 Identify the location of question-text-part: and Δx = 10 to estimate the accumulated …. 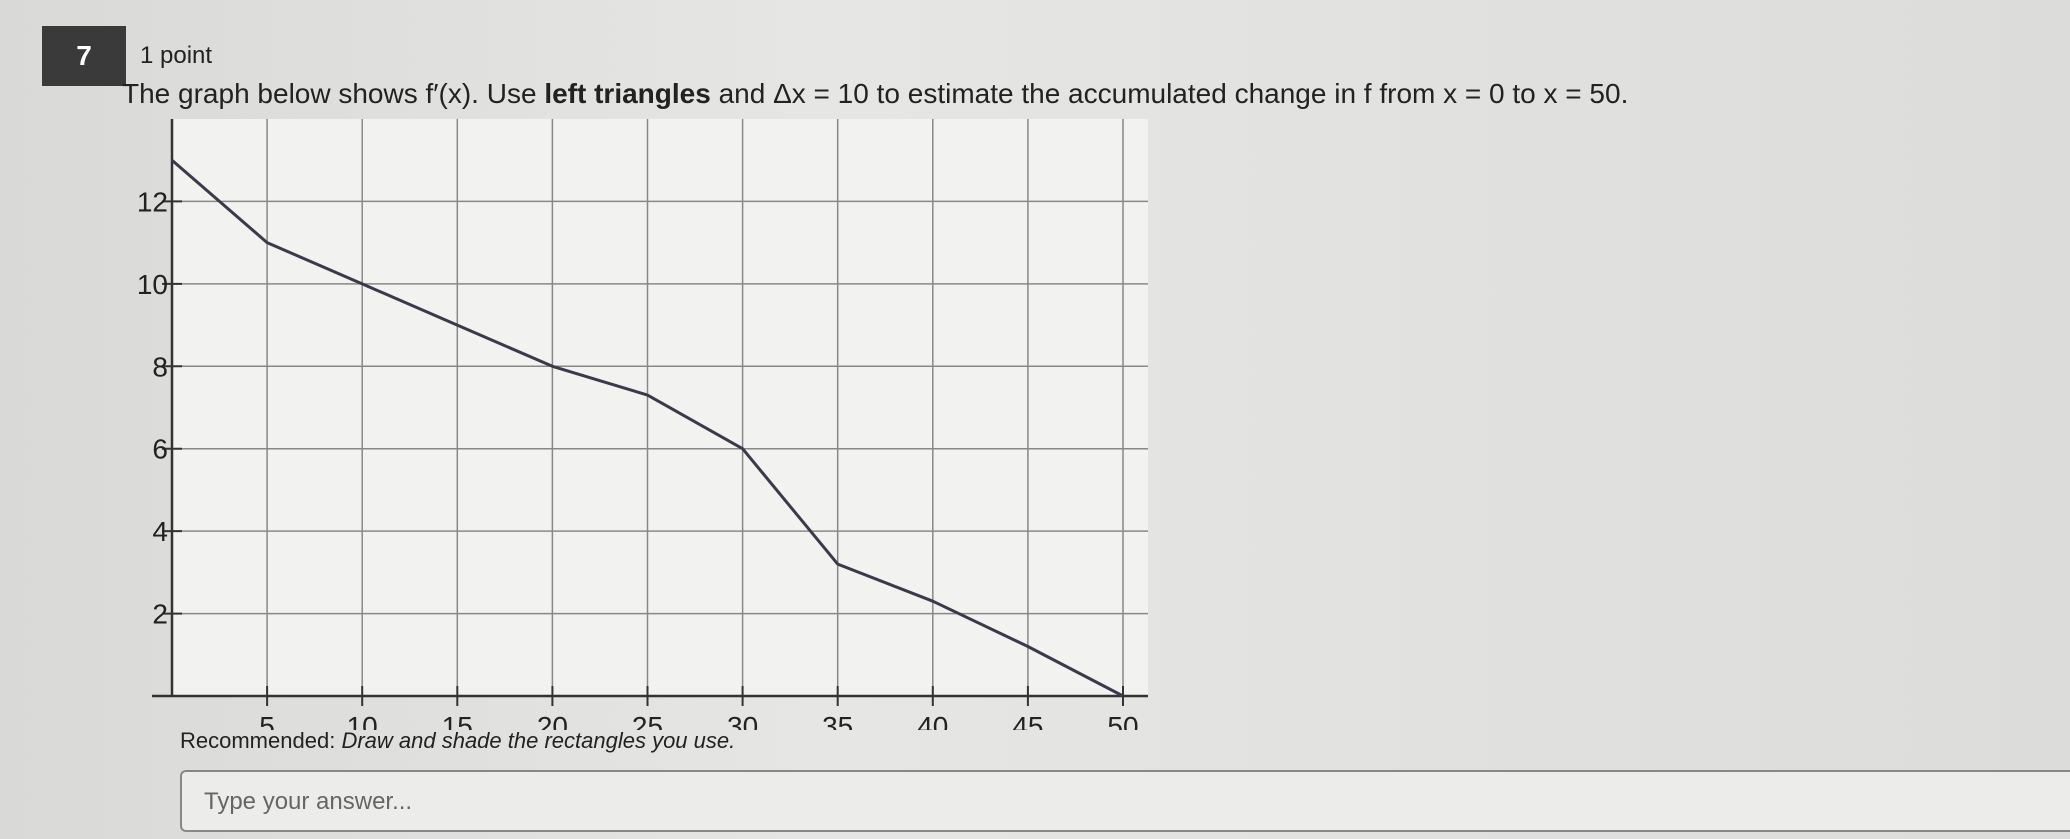
(1169, 93).